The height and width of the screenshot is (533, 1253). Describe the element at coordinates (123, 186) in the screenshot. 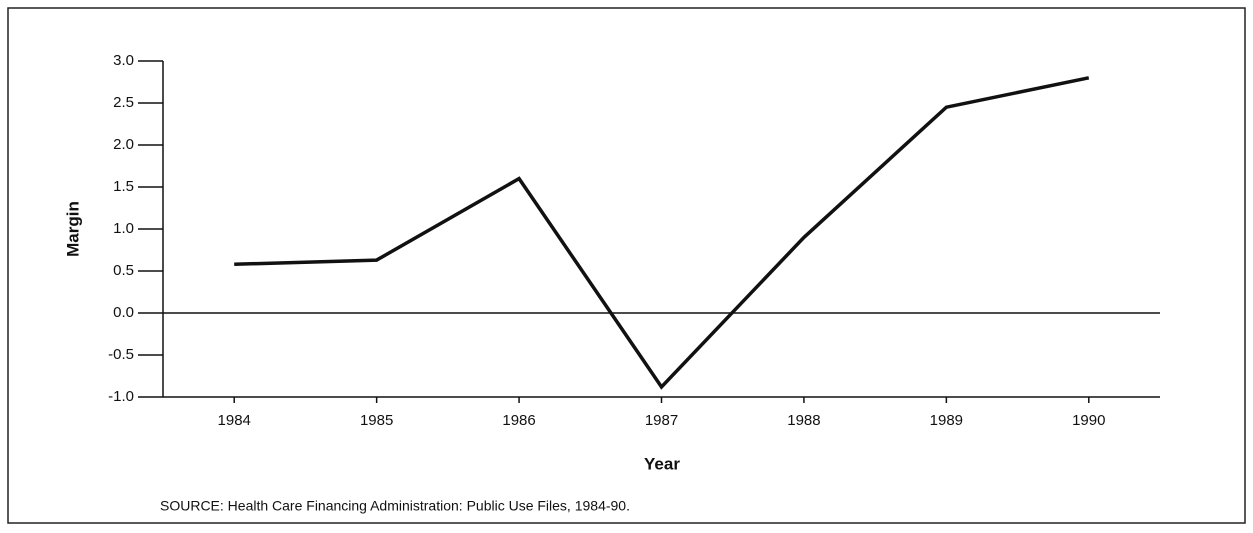

I see `y-tick-label: 1.5` at that location.